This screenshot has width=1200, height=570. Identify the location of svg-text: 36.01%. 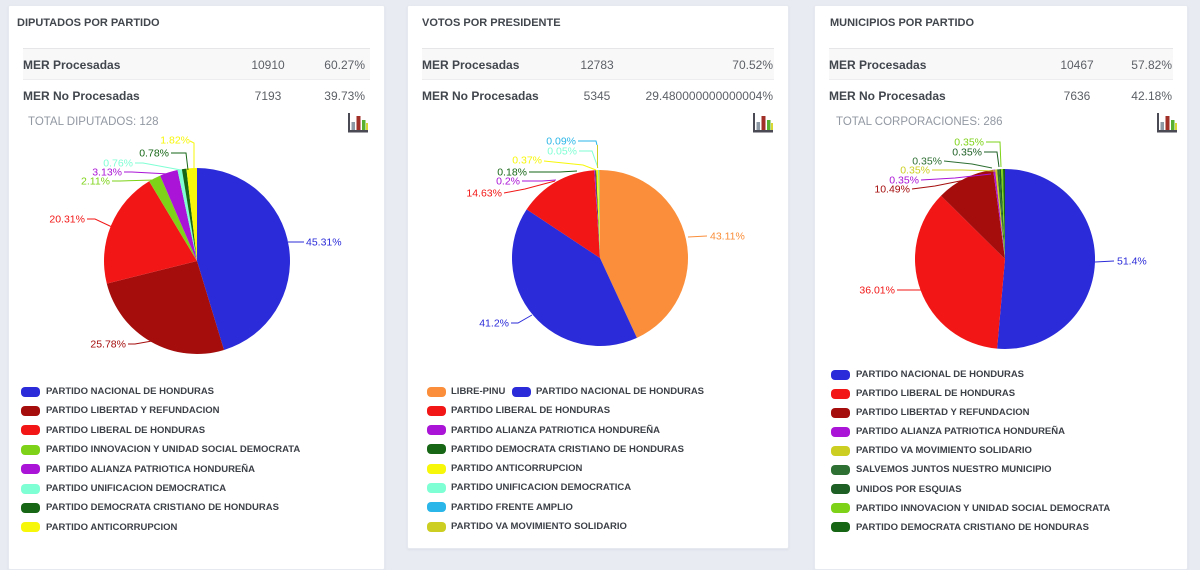
(877, 291).